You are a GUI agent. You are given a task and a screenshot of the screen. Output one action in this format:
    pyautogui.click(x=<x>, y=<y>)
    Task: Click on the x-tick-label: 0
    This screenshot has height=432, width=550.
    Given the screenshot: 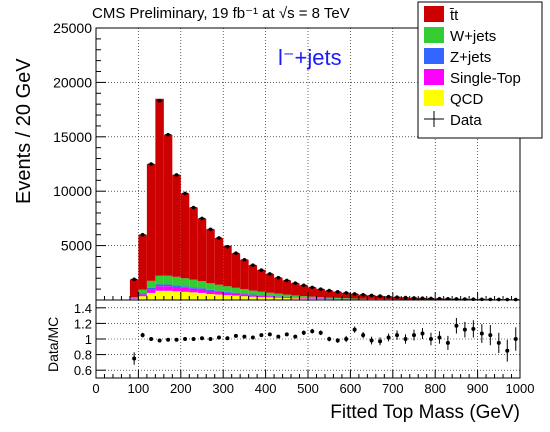 What is the action you would take?
    pyautogui.click(x=95, y=388)
    